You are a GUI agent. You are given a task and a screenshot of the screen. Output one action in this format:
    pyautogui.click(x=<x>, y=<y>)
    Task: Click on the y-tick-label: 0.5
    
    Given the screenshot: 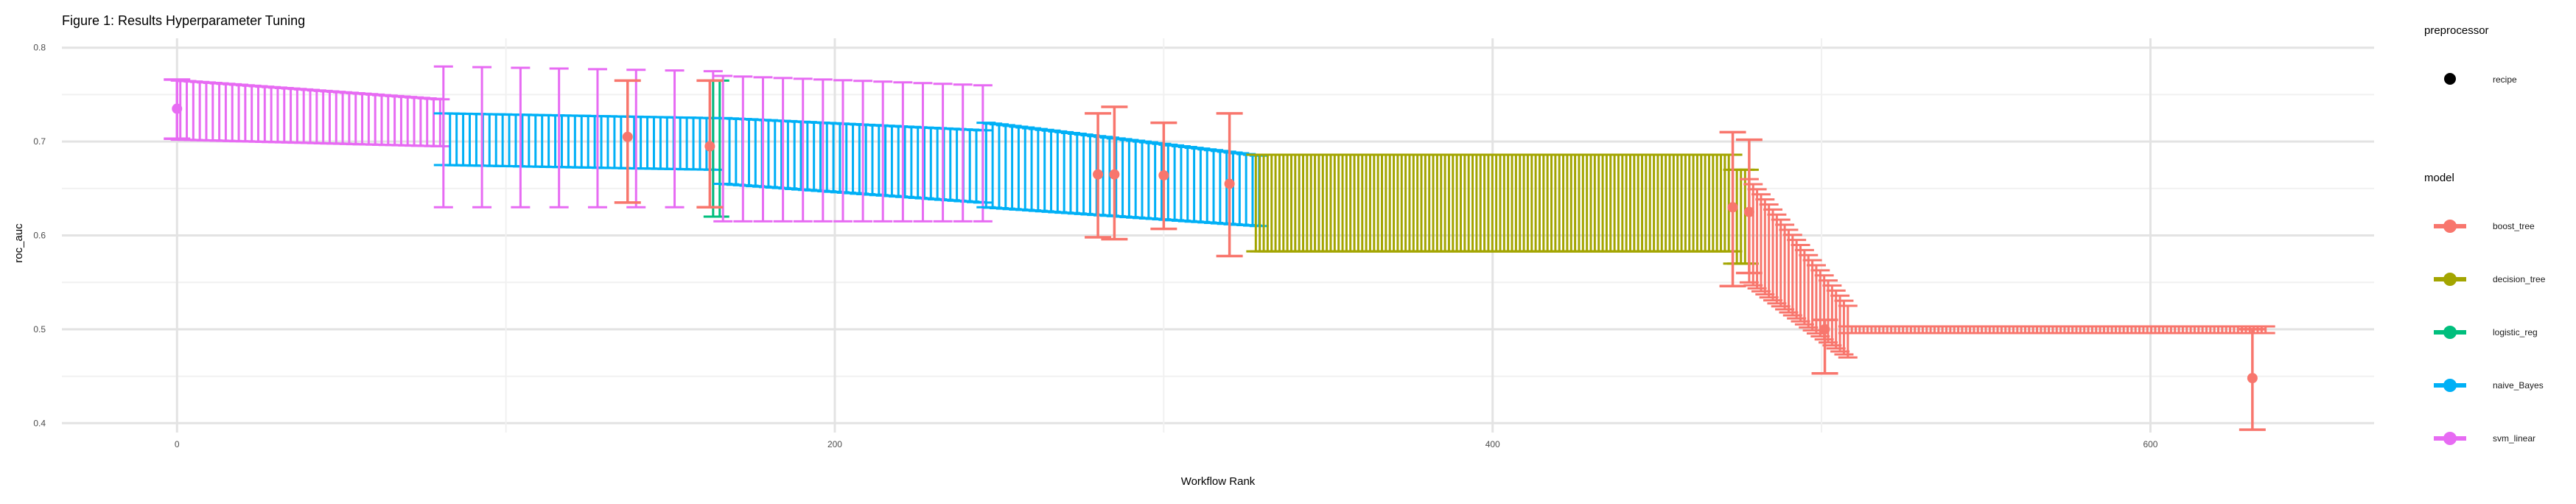 What is the action you would take?
    pyautogui.click(x=39, y=329)
    